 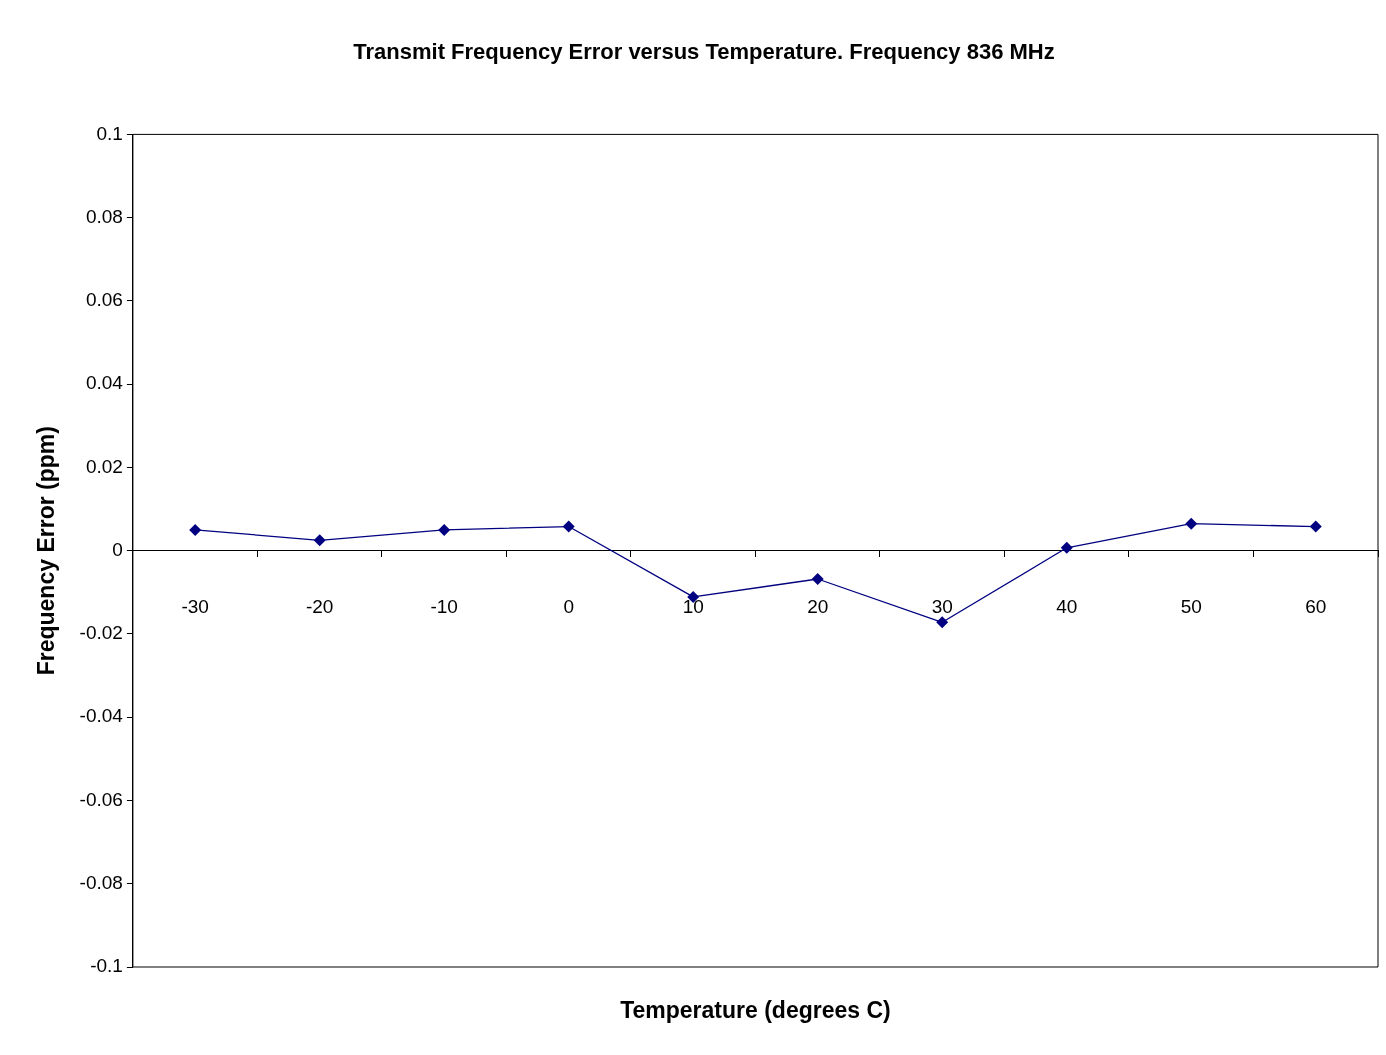 I want to click on chart-title: Transmit Frequency Error versus Temperature. Frequency 836 MHz, so click(x=704, y=52).